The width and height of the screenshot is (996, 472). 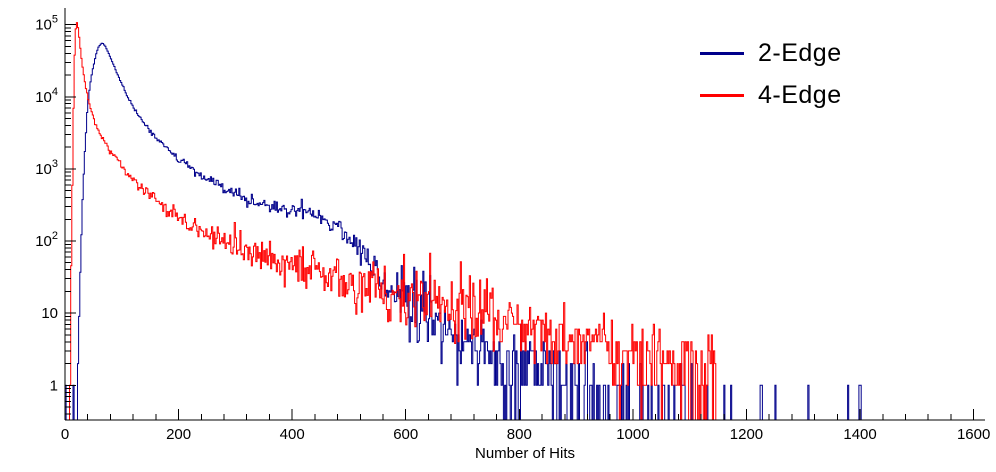 I want to click on x-tick-label: 800, so click(x=519, y=434).